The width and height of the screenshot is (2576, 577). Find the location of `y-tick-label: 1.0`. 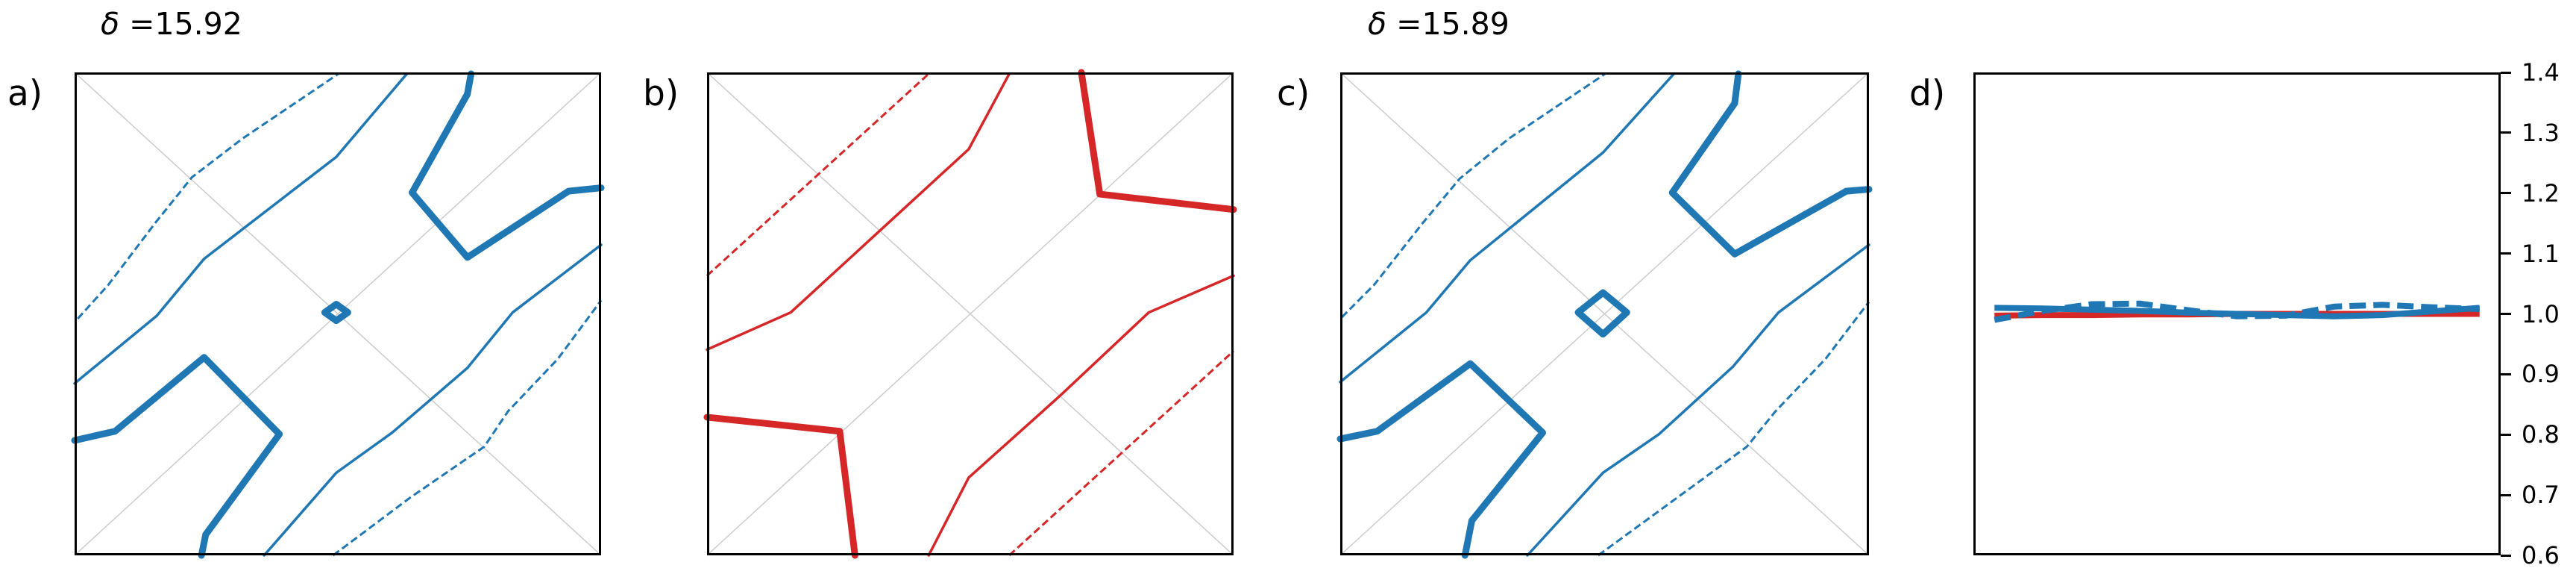

y-tick-label: 1.0 is located at coordinates (2541, 313).